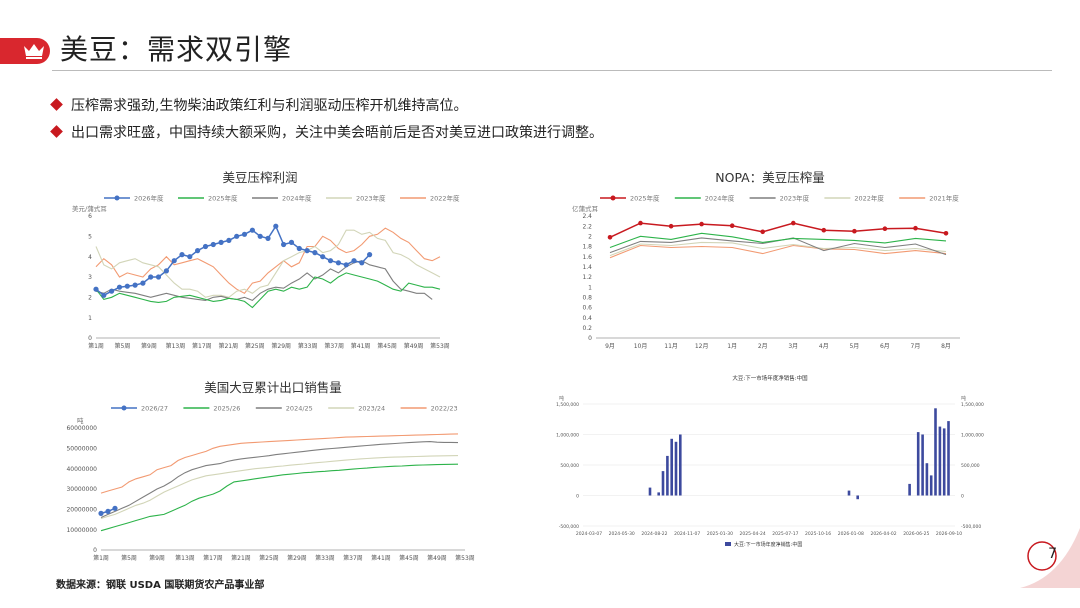  Describe the element at coordinates (96, 346) in the screenshot. I see `x-tick-label: 第1周` at that location.